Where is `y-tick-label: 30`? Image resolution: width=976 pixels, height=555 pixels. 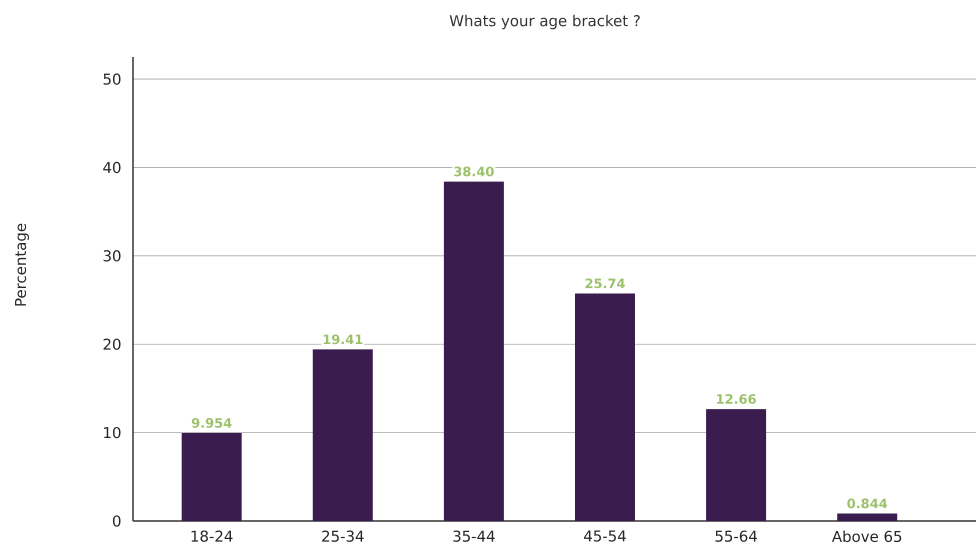
y-tick-label: 30 is located at coordinates (112, 256).